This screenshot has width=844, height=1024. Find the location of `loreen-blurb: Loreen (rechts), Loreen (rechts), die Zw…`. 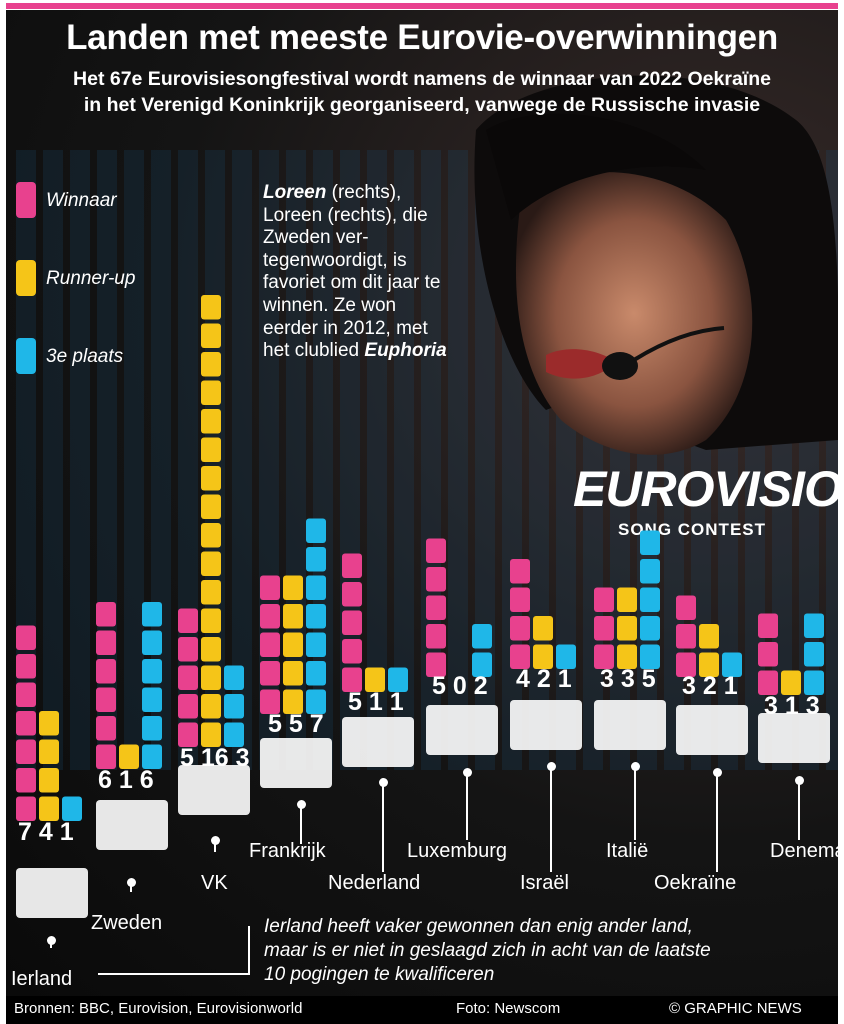

loreen-blurb: Loreen (rechts), Loreen (rechts), die Zw… is located at coordinates (358, 272).